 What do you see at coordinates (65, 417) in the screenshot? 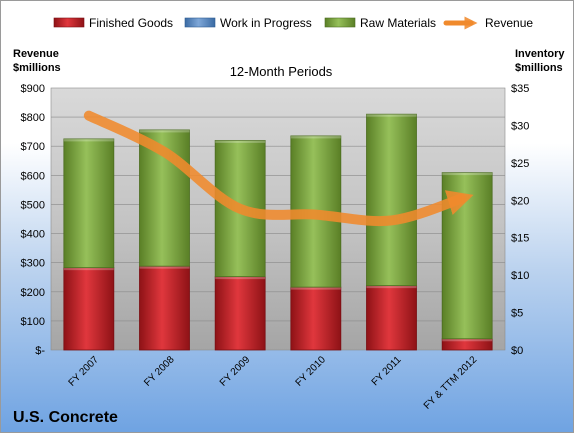
I see `chart-title: U.S. Concrete` at bounding box center [65, 417].